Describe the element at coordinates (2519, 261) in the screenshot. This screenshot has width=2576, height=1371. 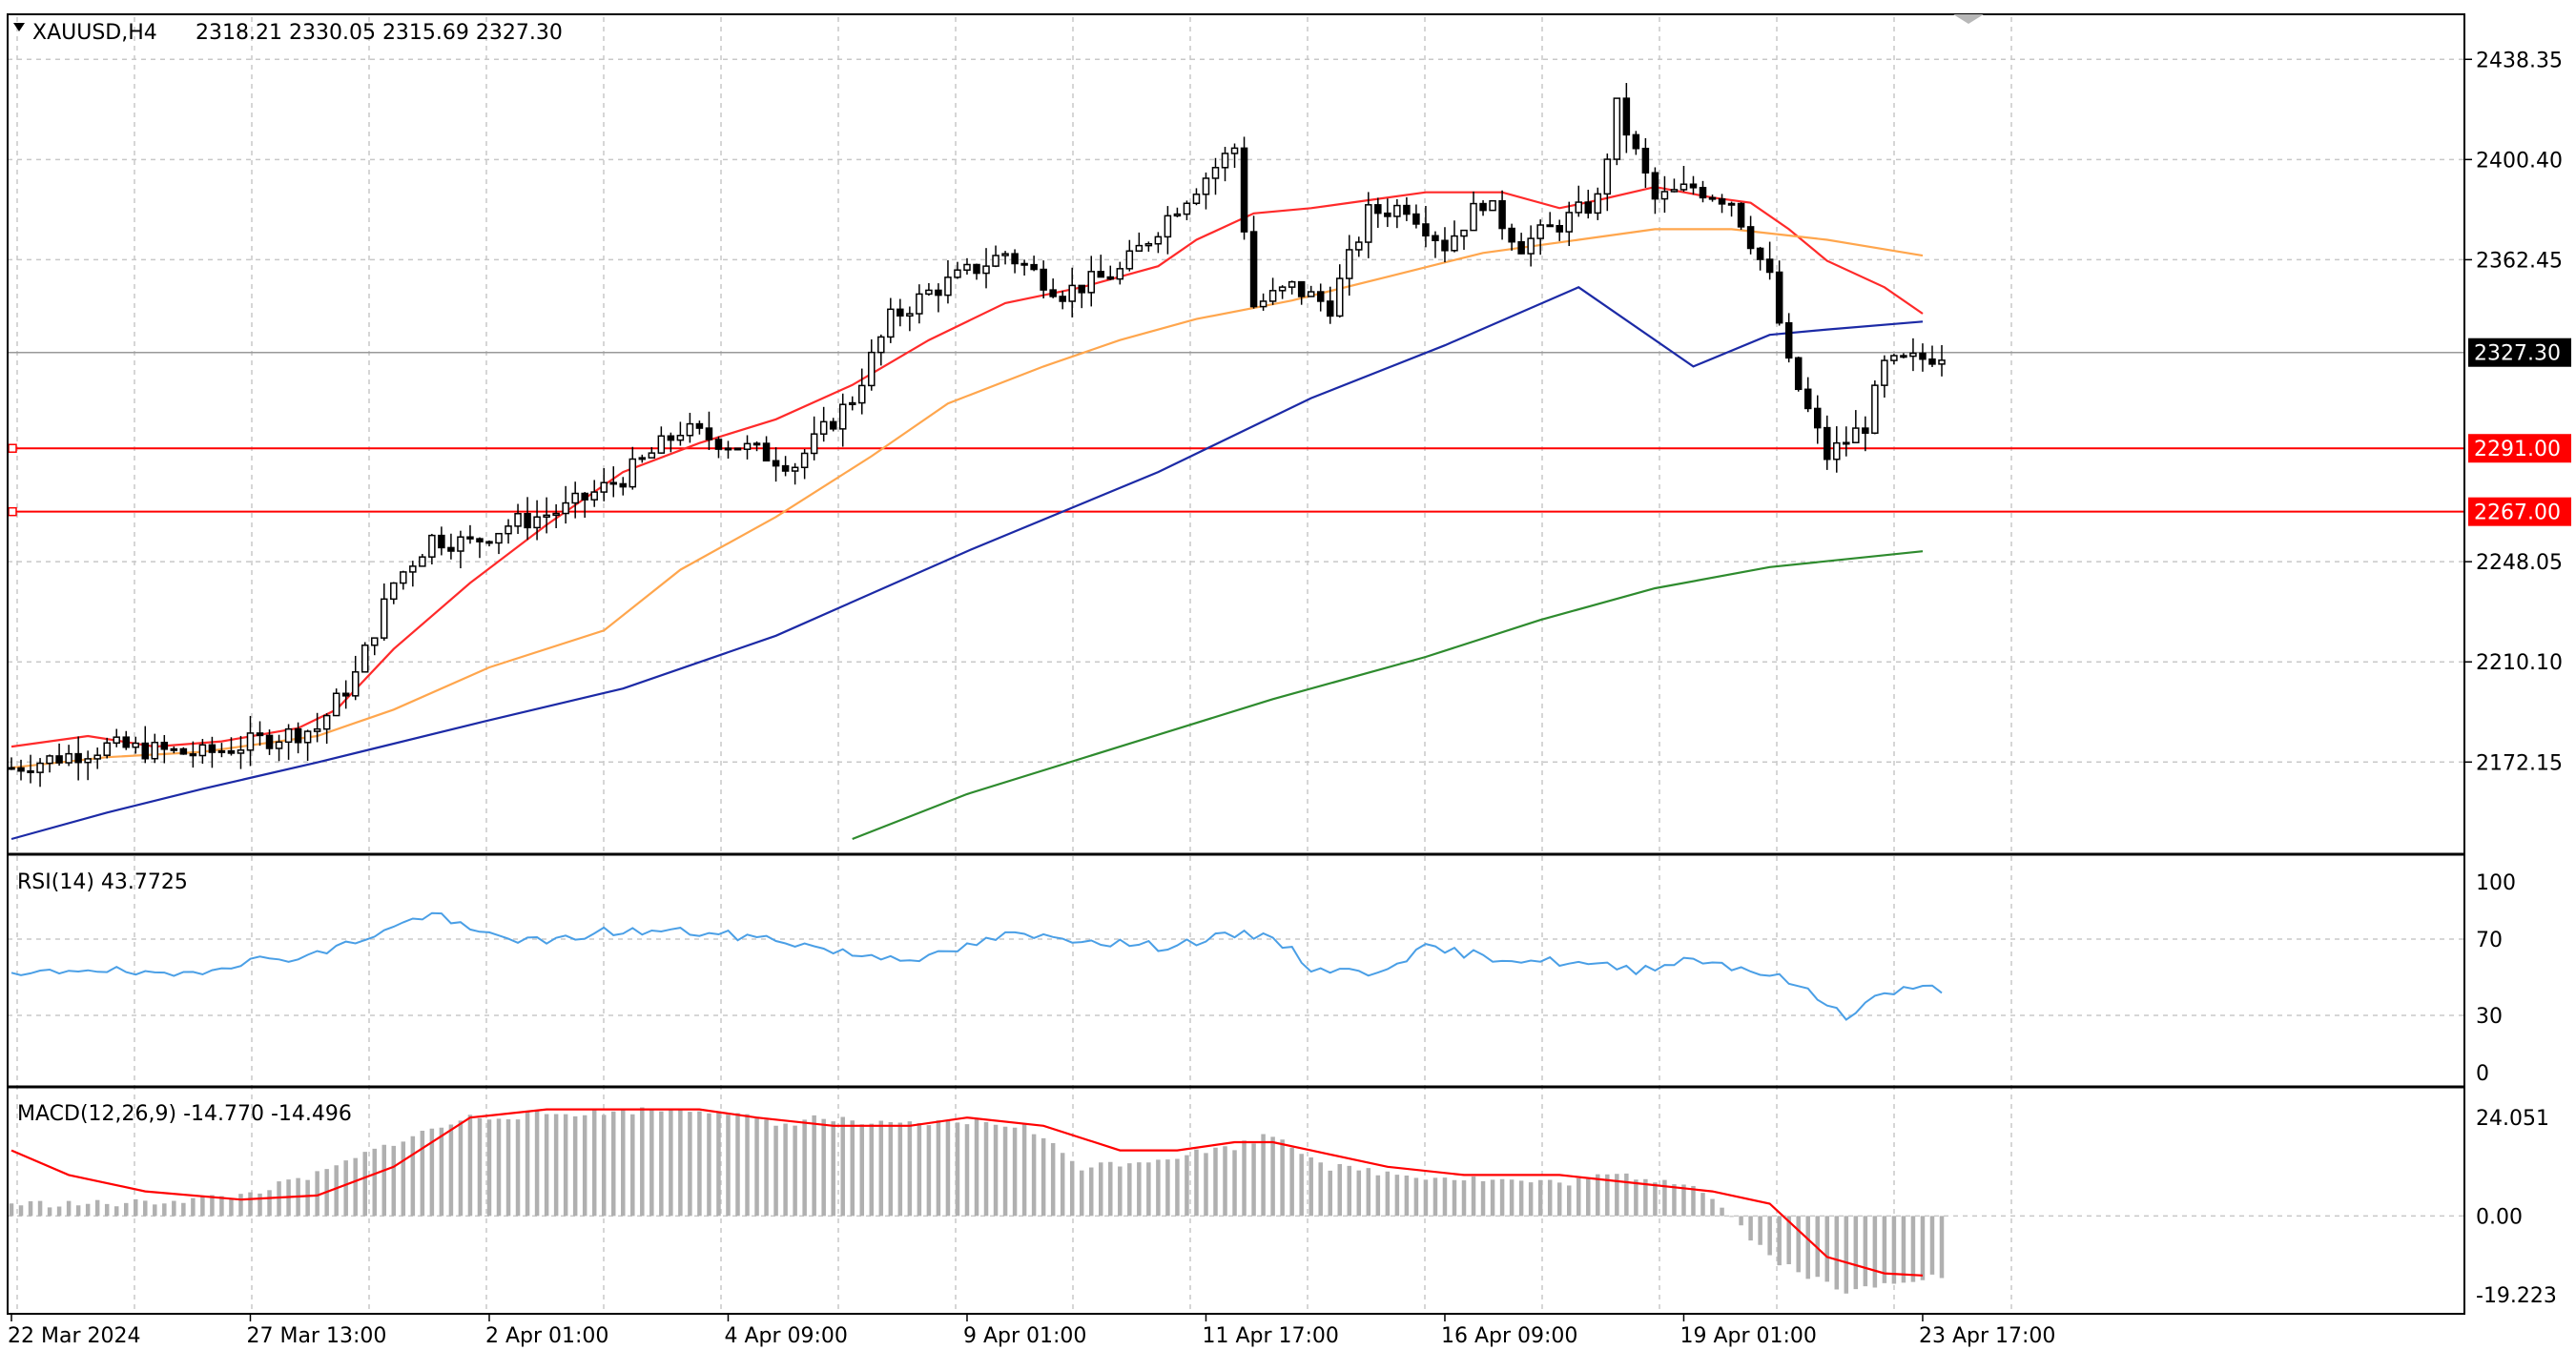
I see `price-tick-label: 2362.45` at that location.